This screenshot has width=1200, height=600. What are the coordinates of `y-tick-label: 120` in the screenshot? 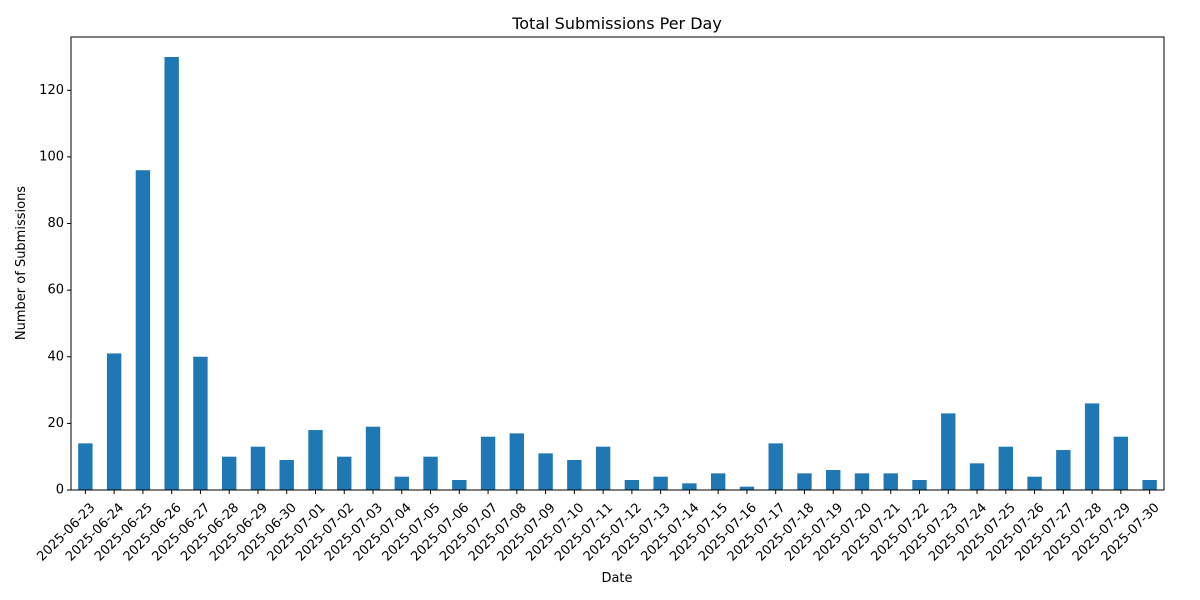 It's located at (51, 90).